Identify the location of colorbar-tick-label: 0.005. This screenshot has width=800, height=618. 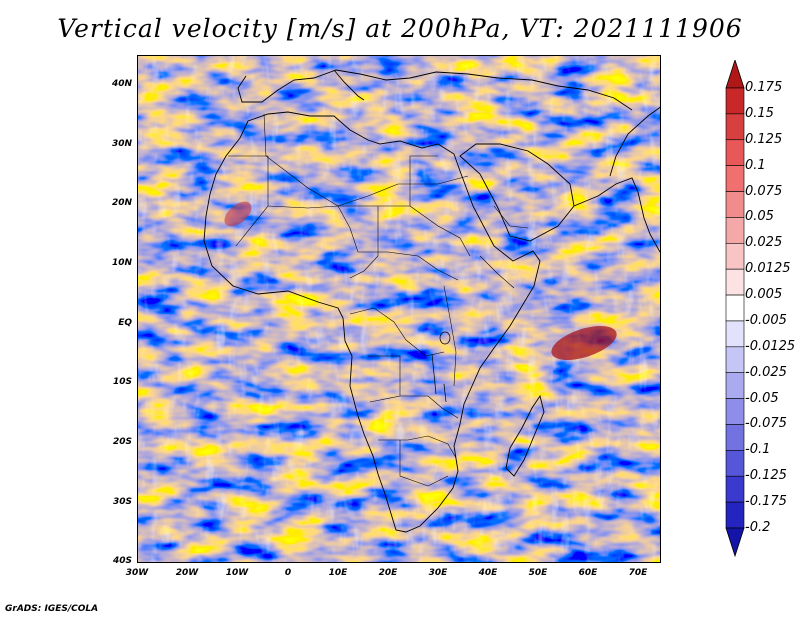
(764, 295).